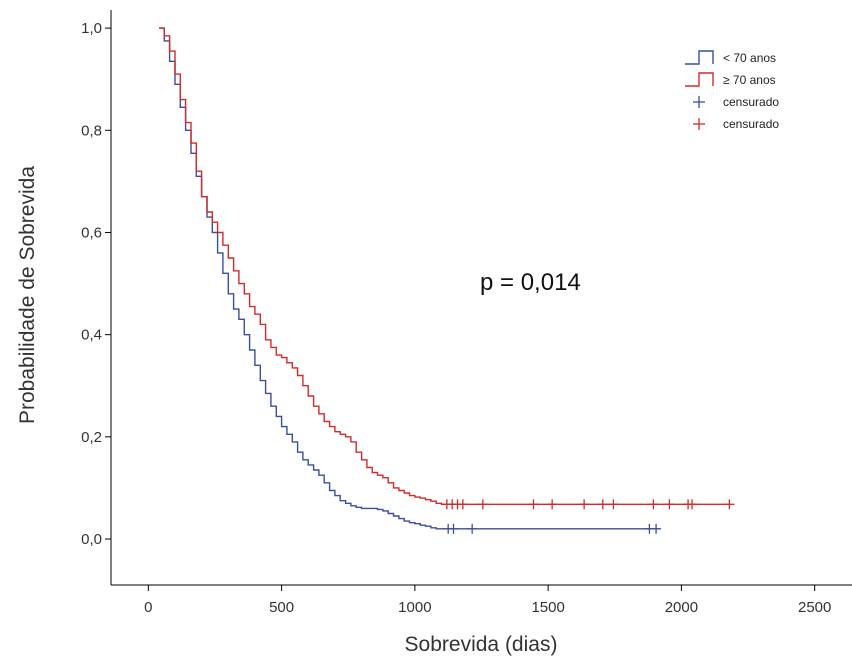 This screenshot has height=668, width=852. I want to click on legend-item: < 70 anos, so click(730, 57).